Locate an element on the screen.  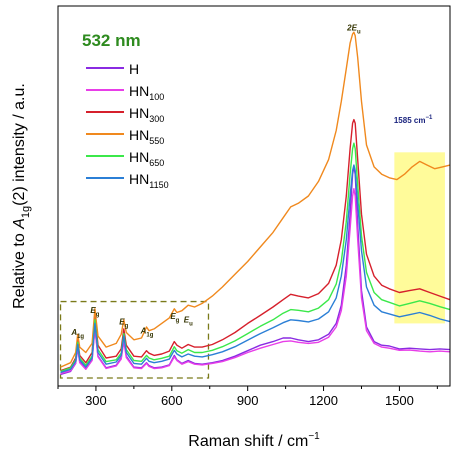
legend-label: HN1150 is located at coordinates (149, 180).